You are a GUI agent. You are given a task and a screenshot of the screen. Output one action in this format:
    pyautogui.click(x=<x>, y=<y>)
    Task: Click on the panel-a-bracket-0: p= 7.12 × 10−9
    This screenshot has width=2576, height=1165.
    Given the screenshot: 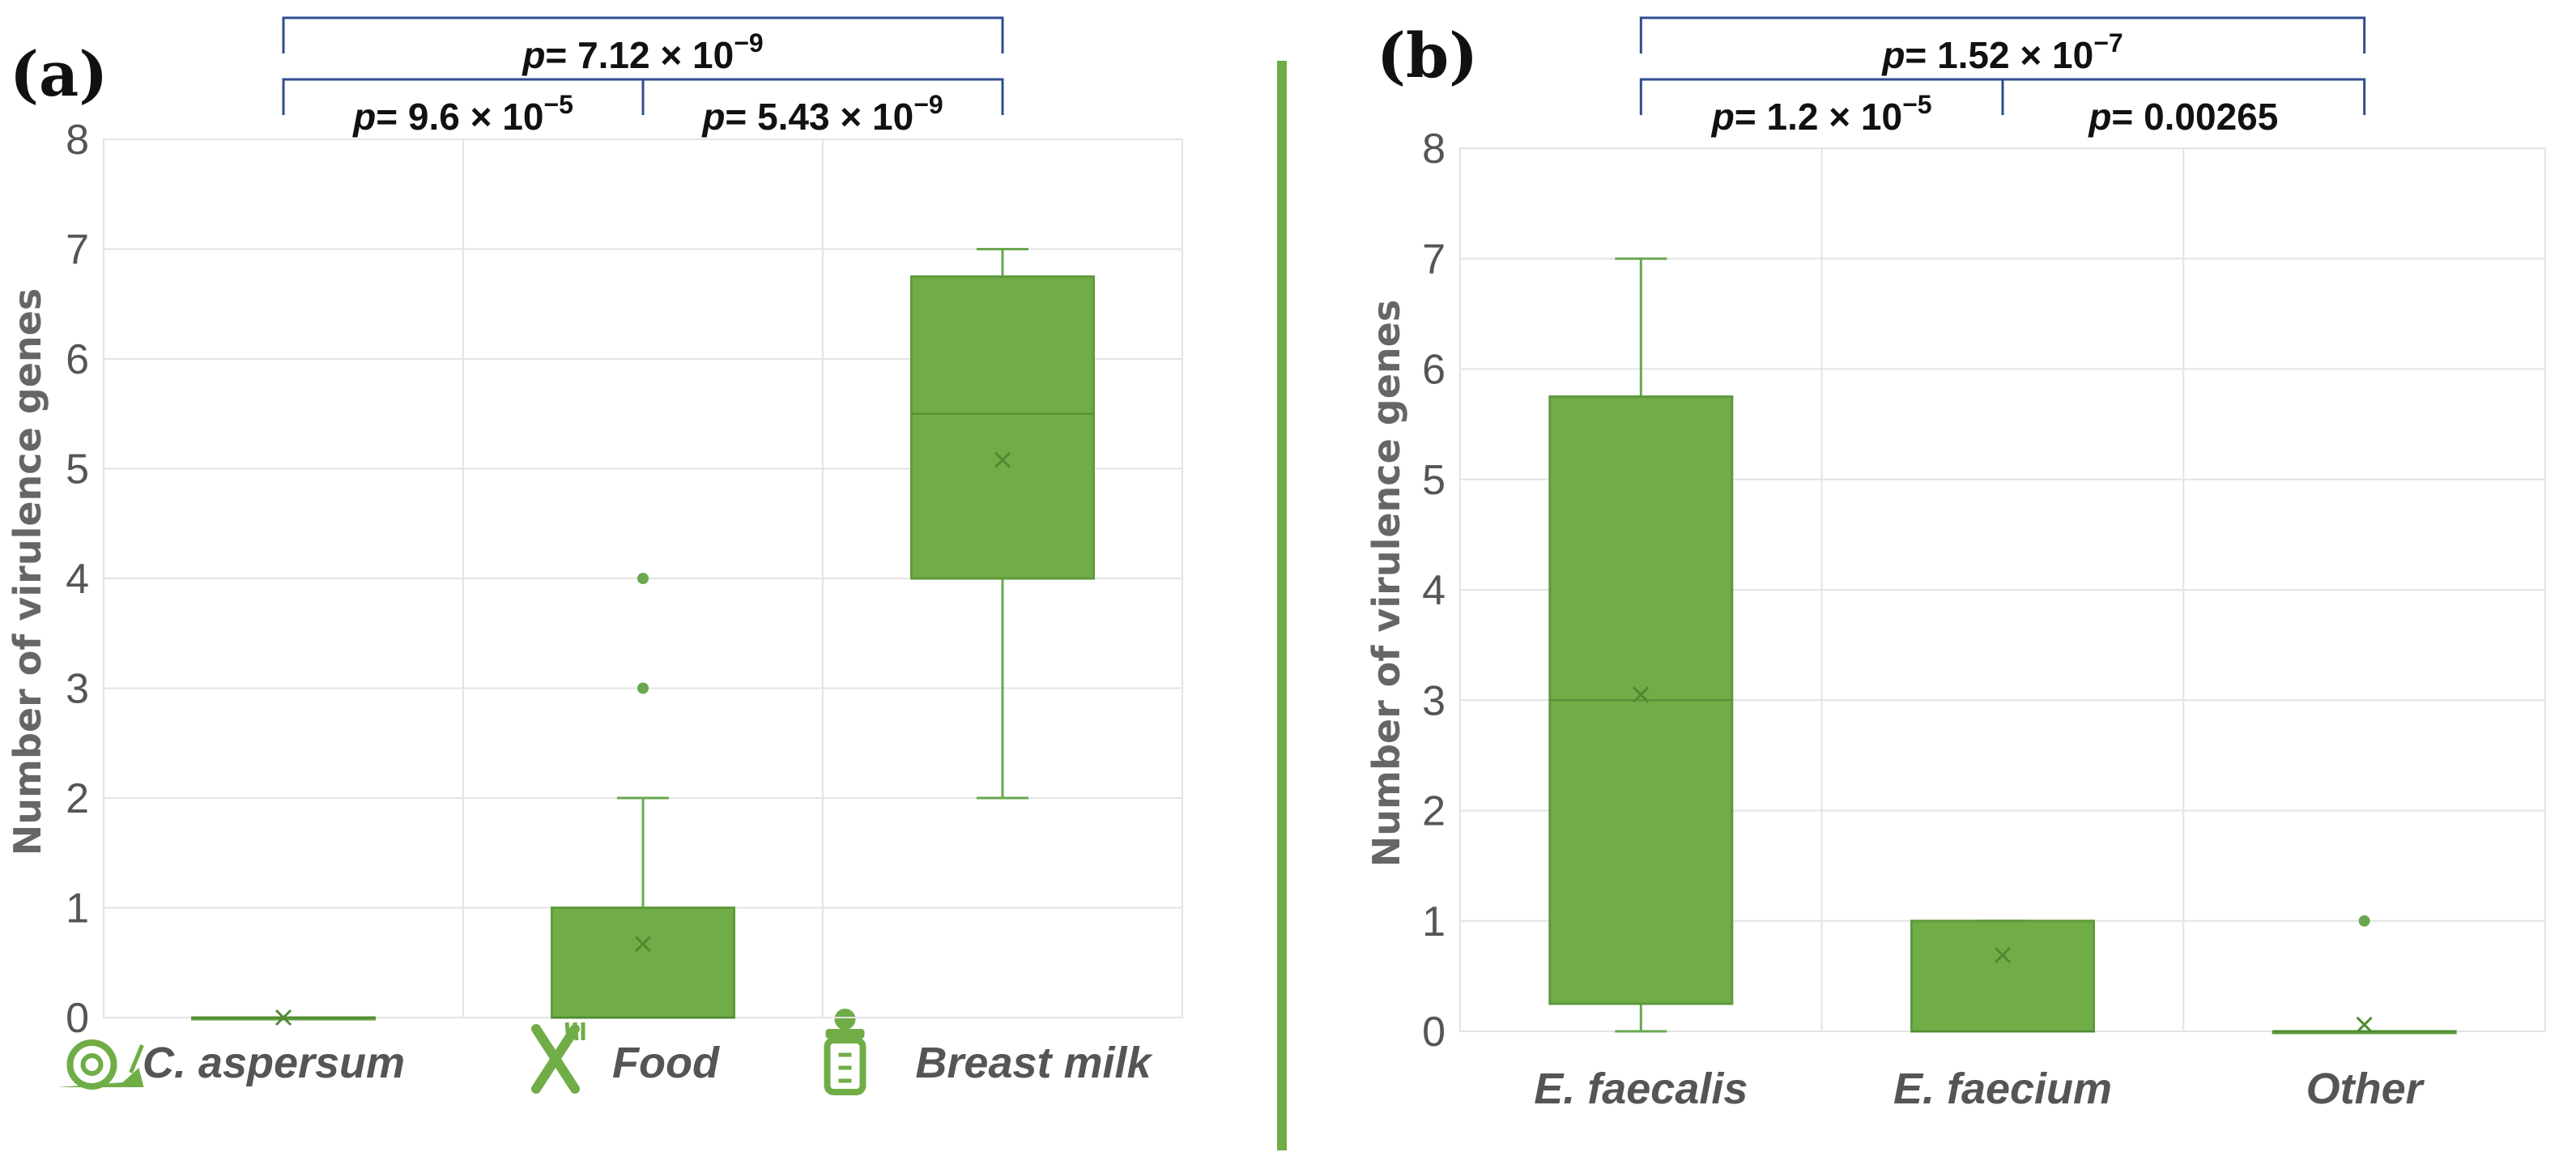 What is the action you would take?
    pyautogui.click(x=643, y=46)
    